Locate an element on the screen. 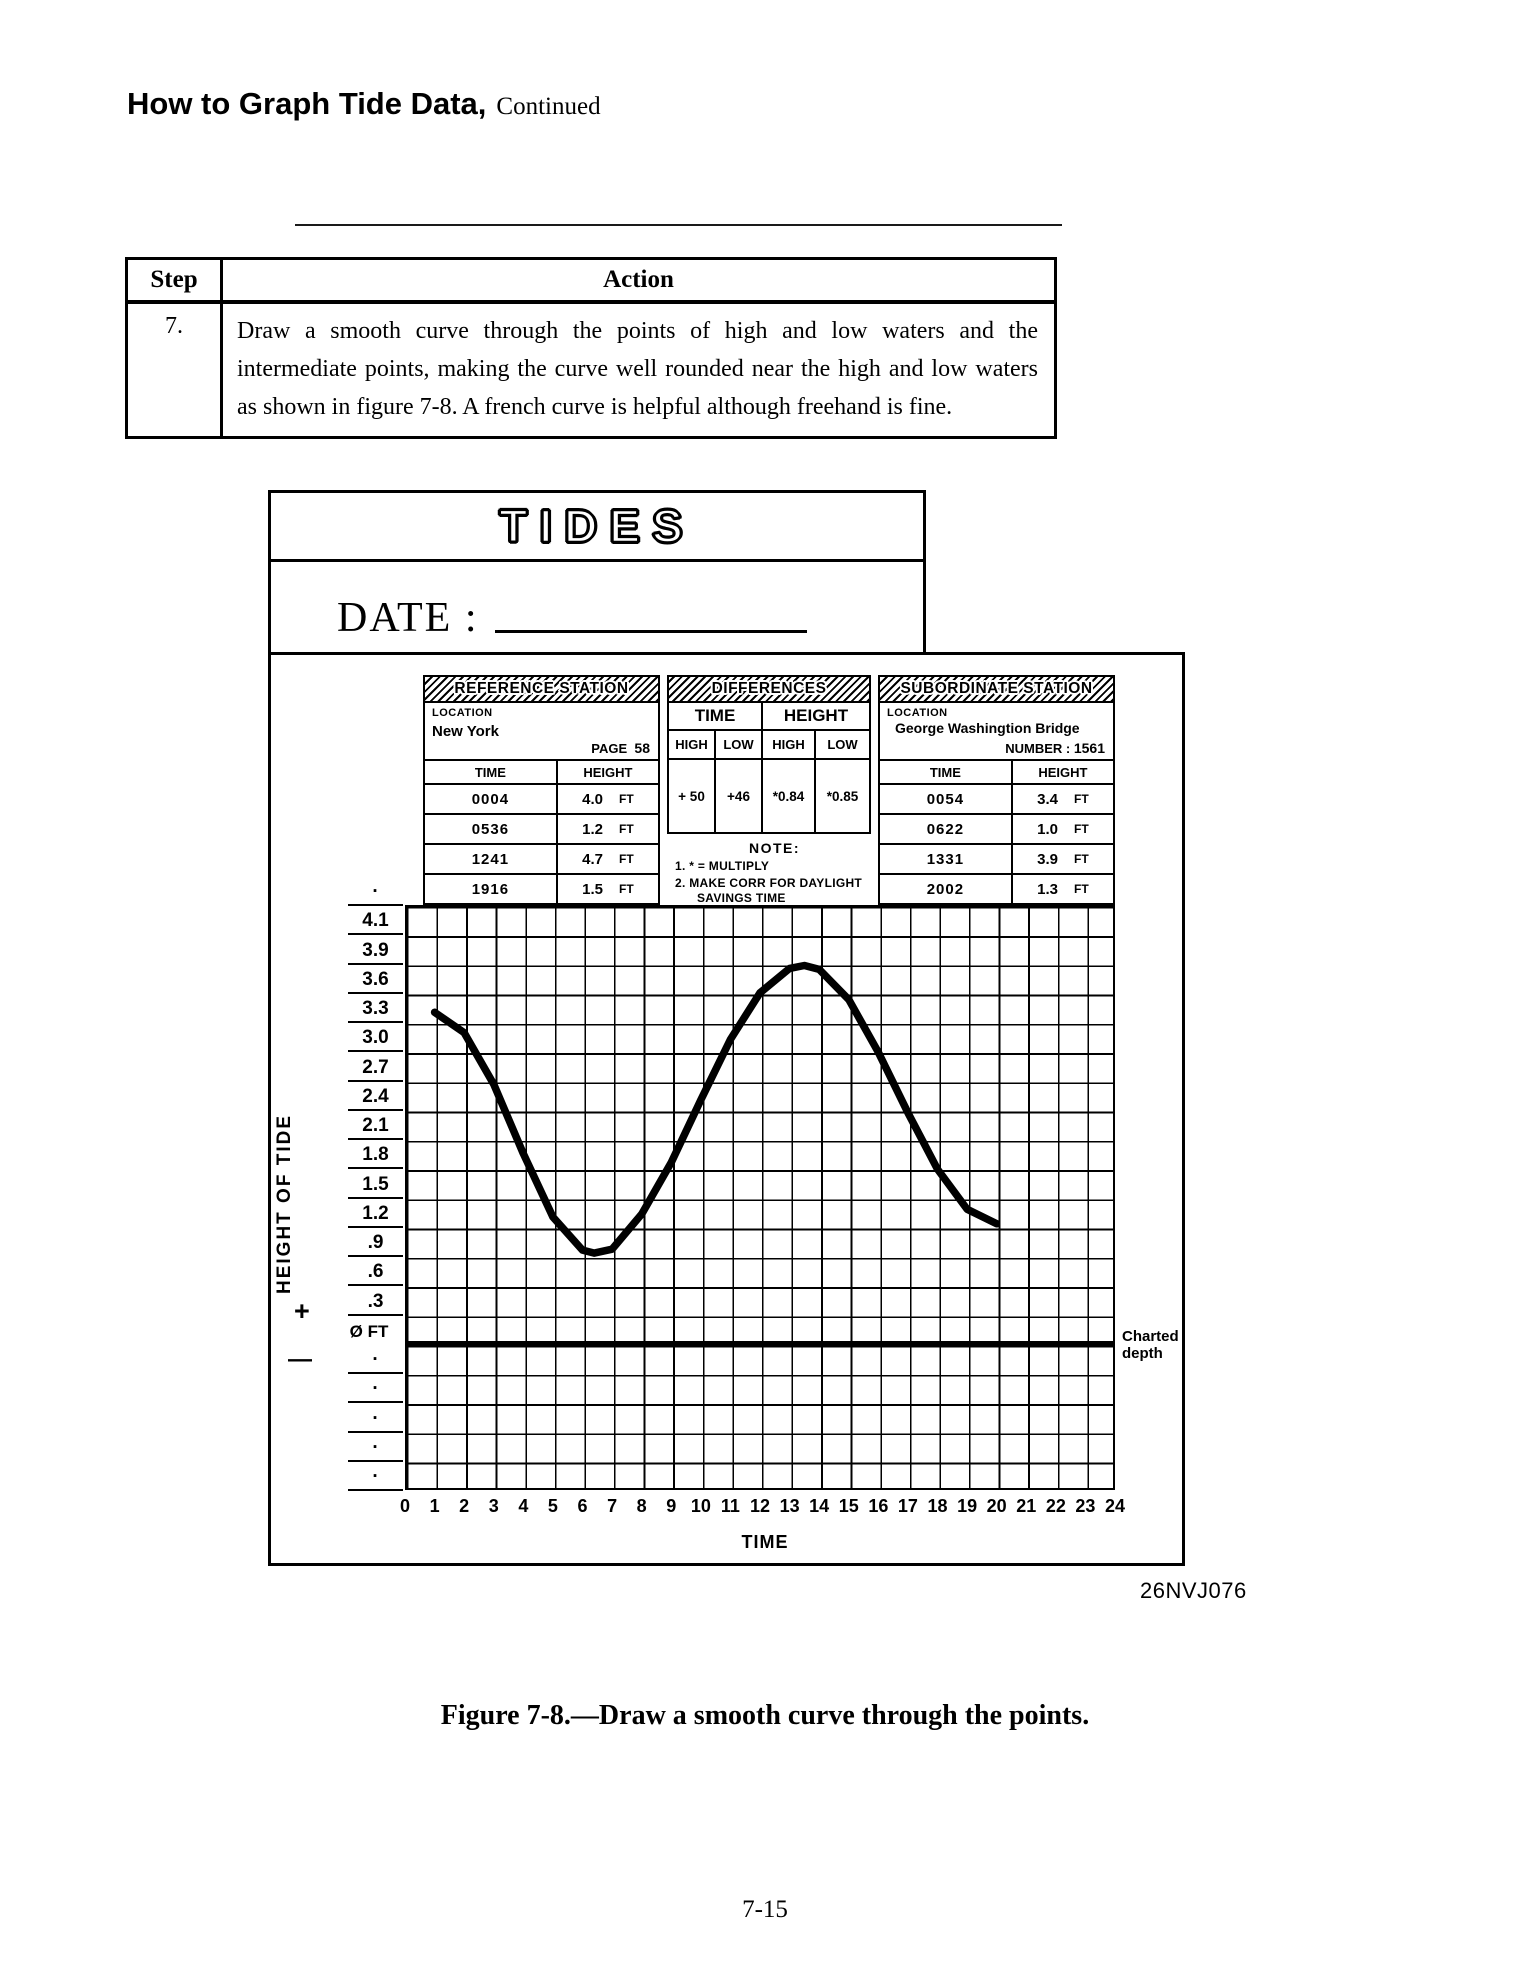  station-number: NUMBER : 1561 is located at coordinates (1055, 748).